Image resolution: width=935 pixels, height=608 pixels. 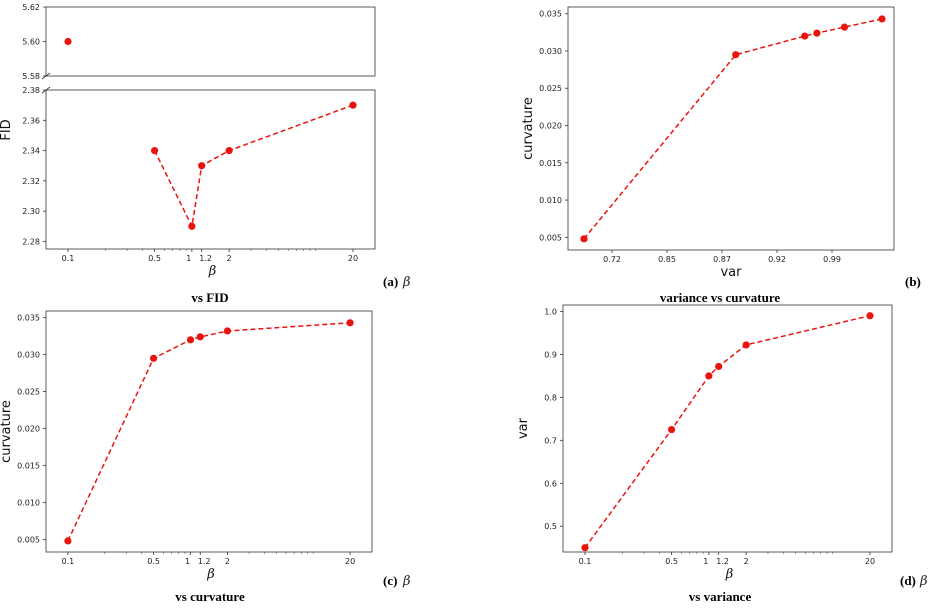 I want to click on panel-label: (a), so click(x=390, y=281).